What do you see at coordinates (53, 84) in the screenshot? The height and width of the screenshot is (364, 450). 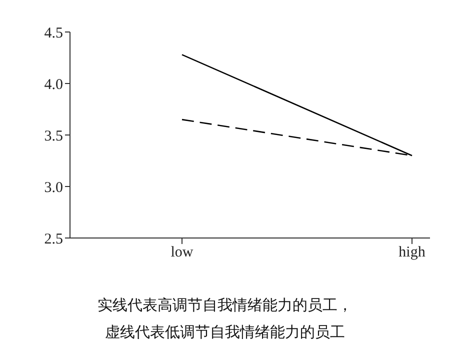 I see `y-tick-label: 4.0` at bounding box center [53, 84].